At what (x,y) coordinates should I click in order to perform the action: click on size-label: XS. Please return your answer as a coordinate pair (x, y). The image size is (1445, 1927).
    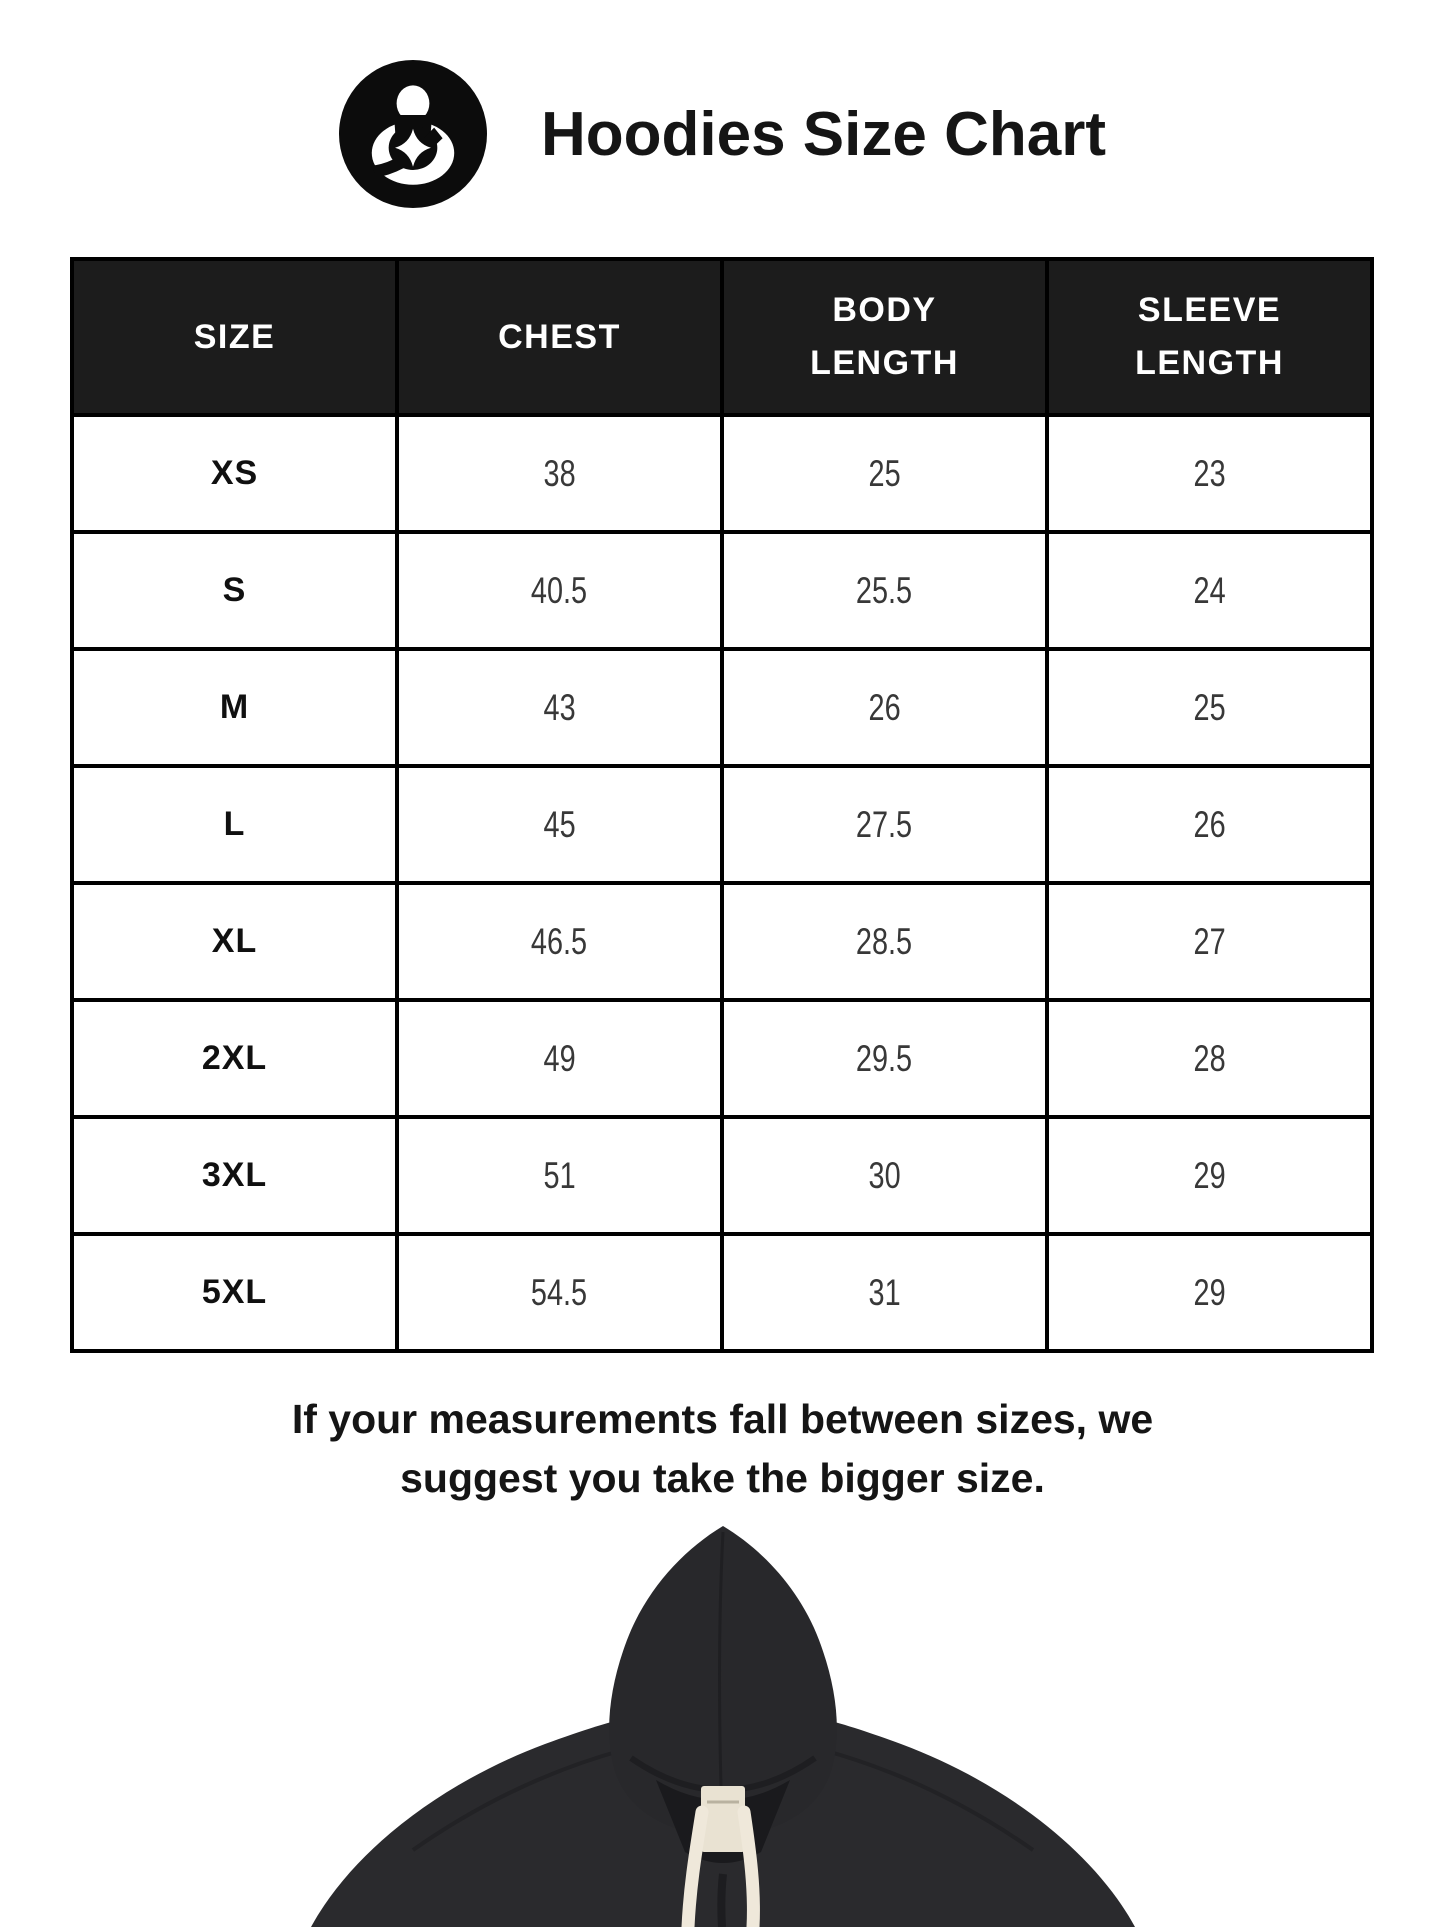
    Looking at the image, I should click on (234, 473).